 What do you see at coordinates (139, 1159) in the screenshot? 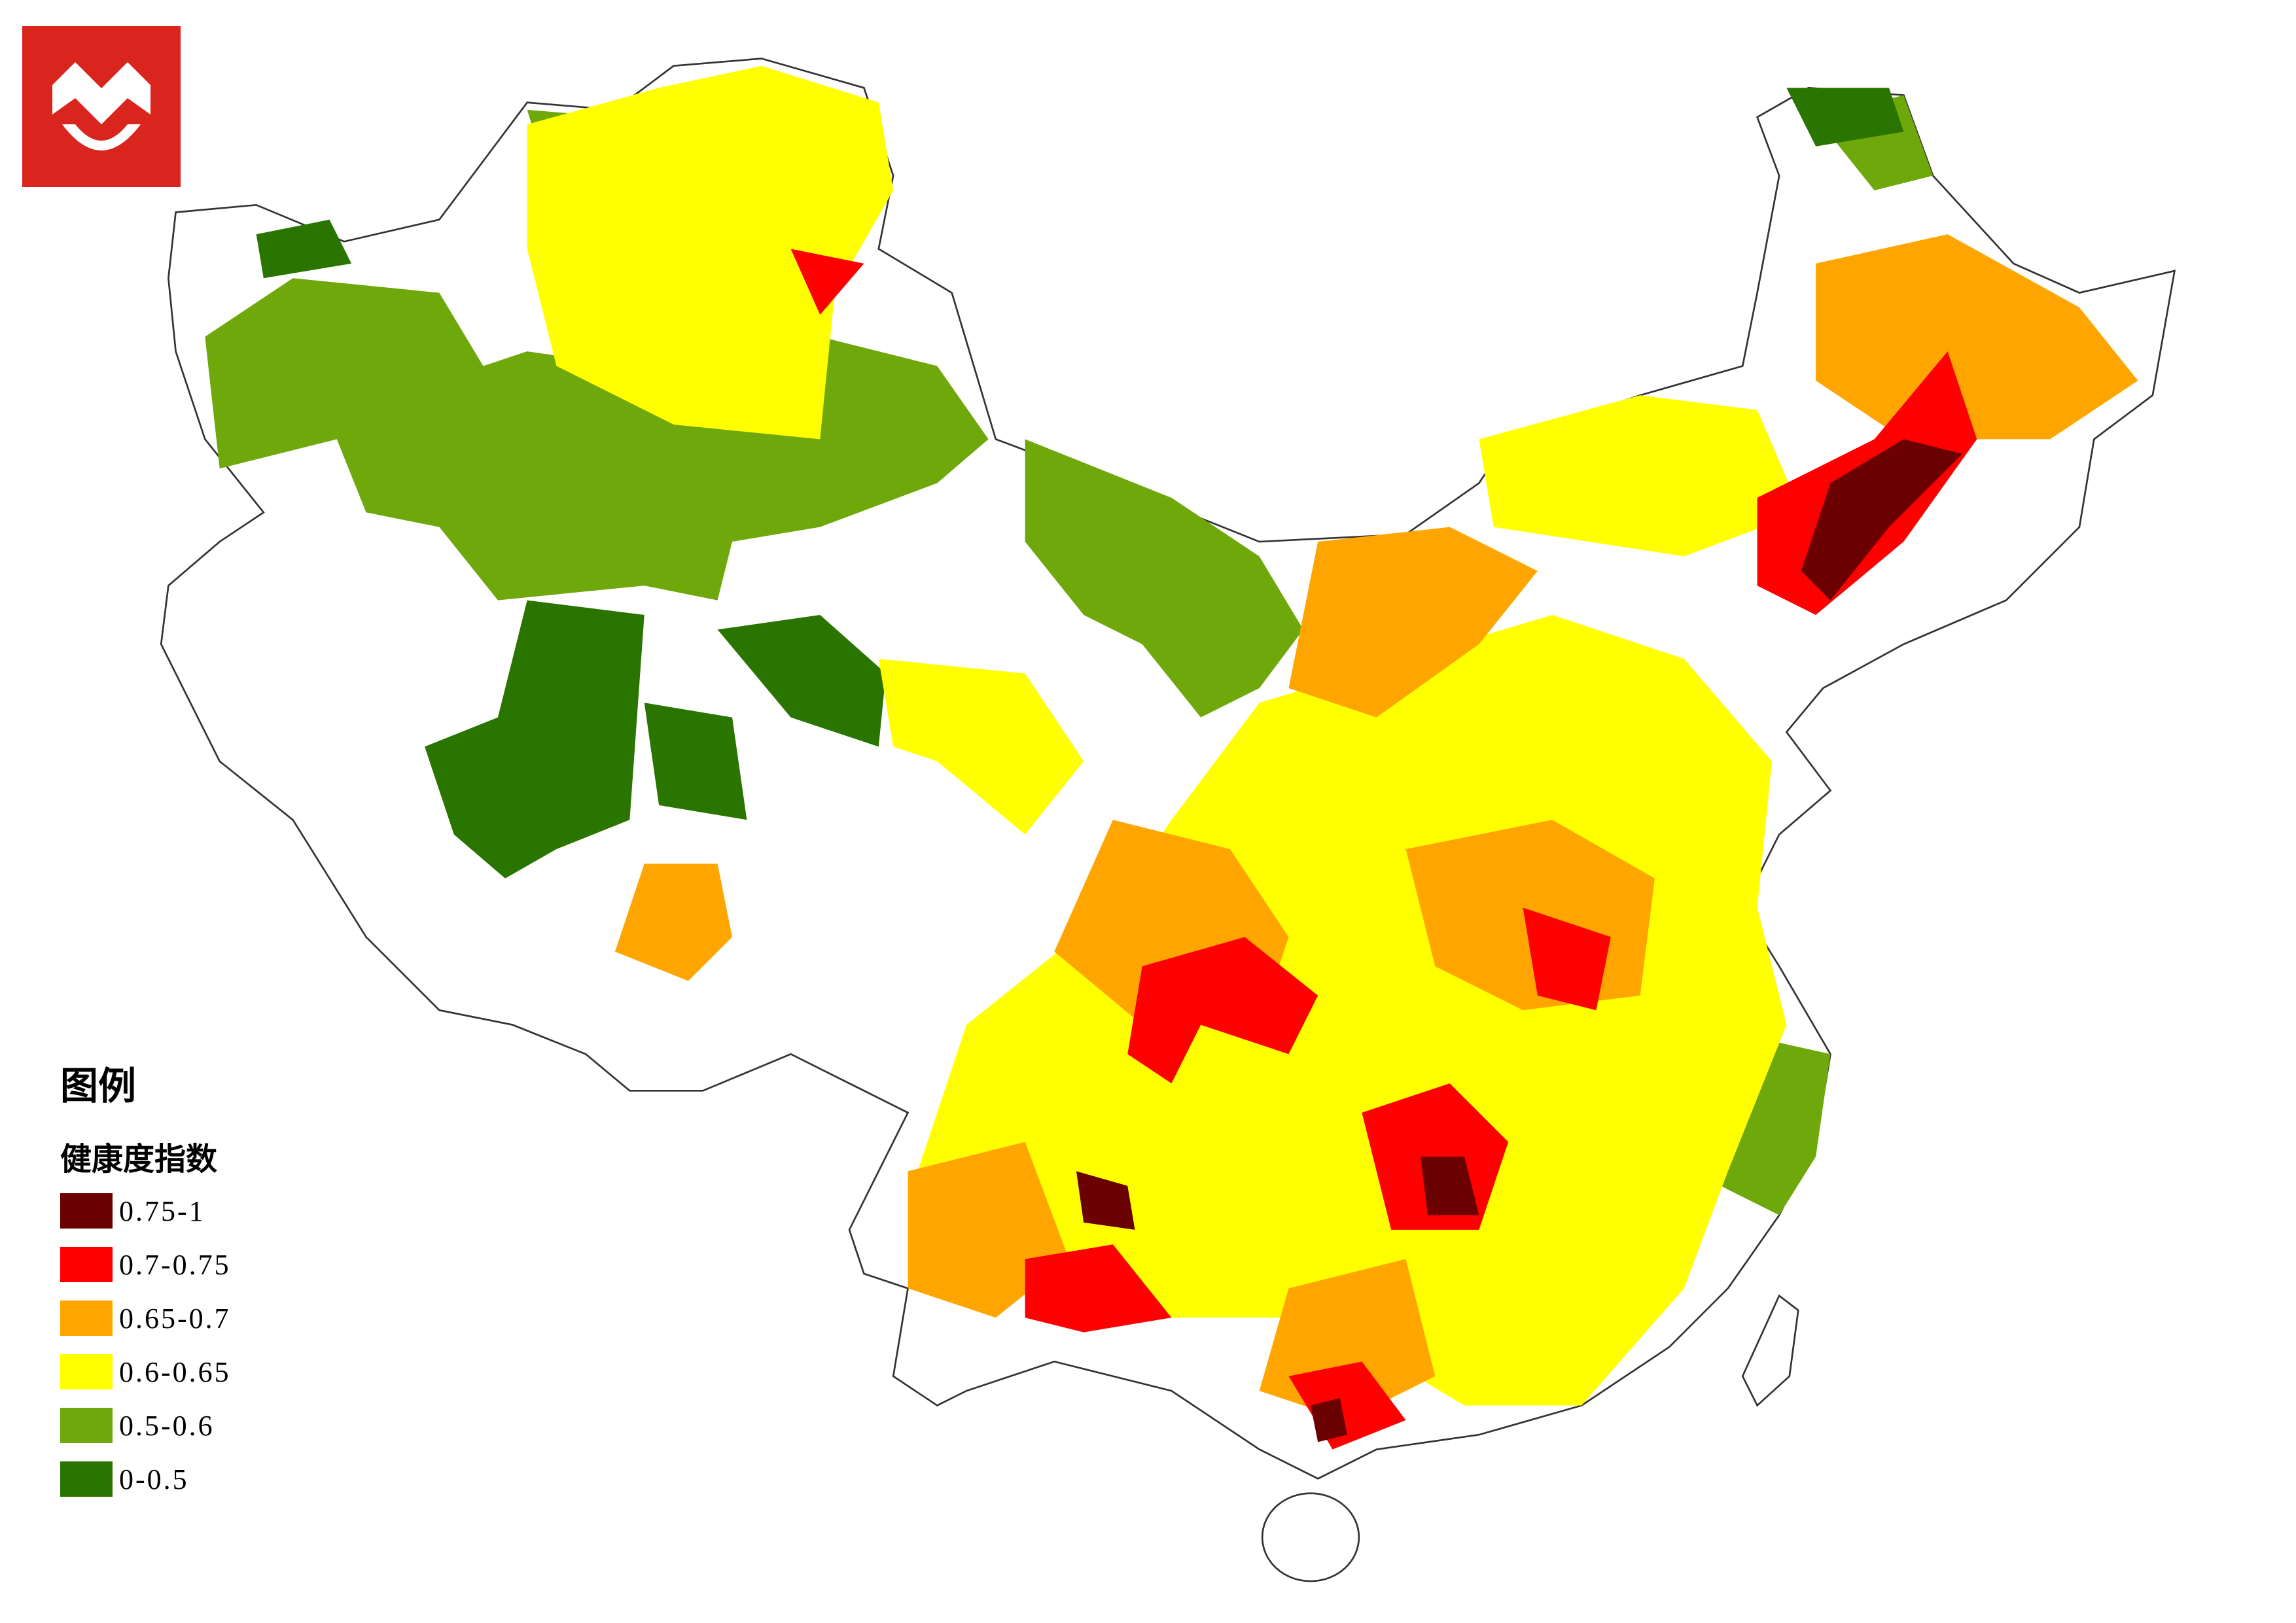
I see `legend-subtitle: 健康度指数` at bounding box center [139, 1159].